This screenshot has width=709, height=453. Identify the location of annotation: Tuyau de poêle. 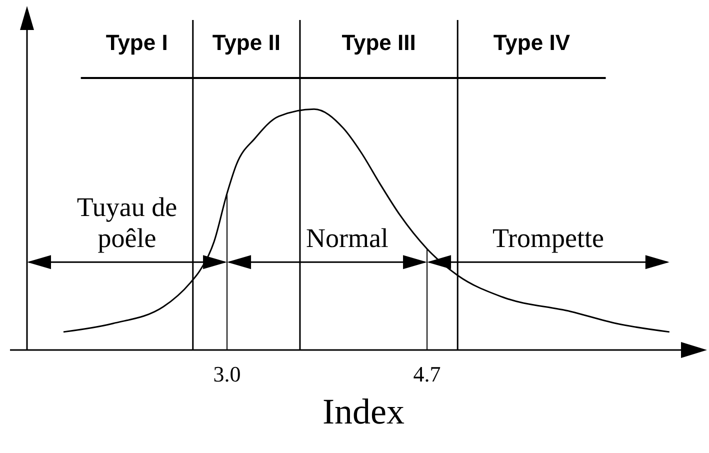
(127, 223).